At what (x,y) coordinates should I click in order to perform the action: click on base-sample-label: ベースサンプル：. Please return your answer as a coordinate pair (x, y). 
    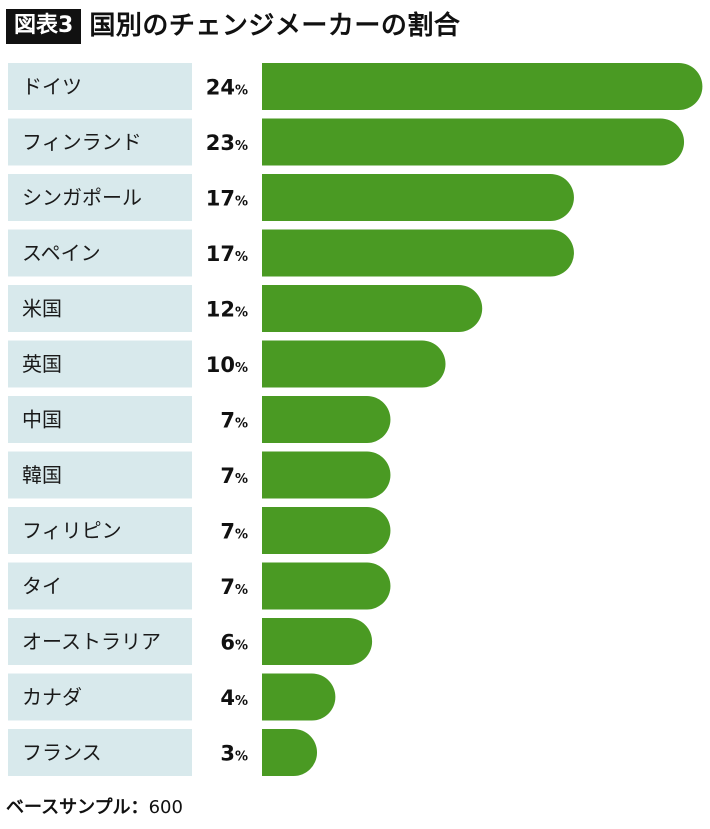
    Looking at the image, I should click on (77, 807).